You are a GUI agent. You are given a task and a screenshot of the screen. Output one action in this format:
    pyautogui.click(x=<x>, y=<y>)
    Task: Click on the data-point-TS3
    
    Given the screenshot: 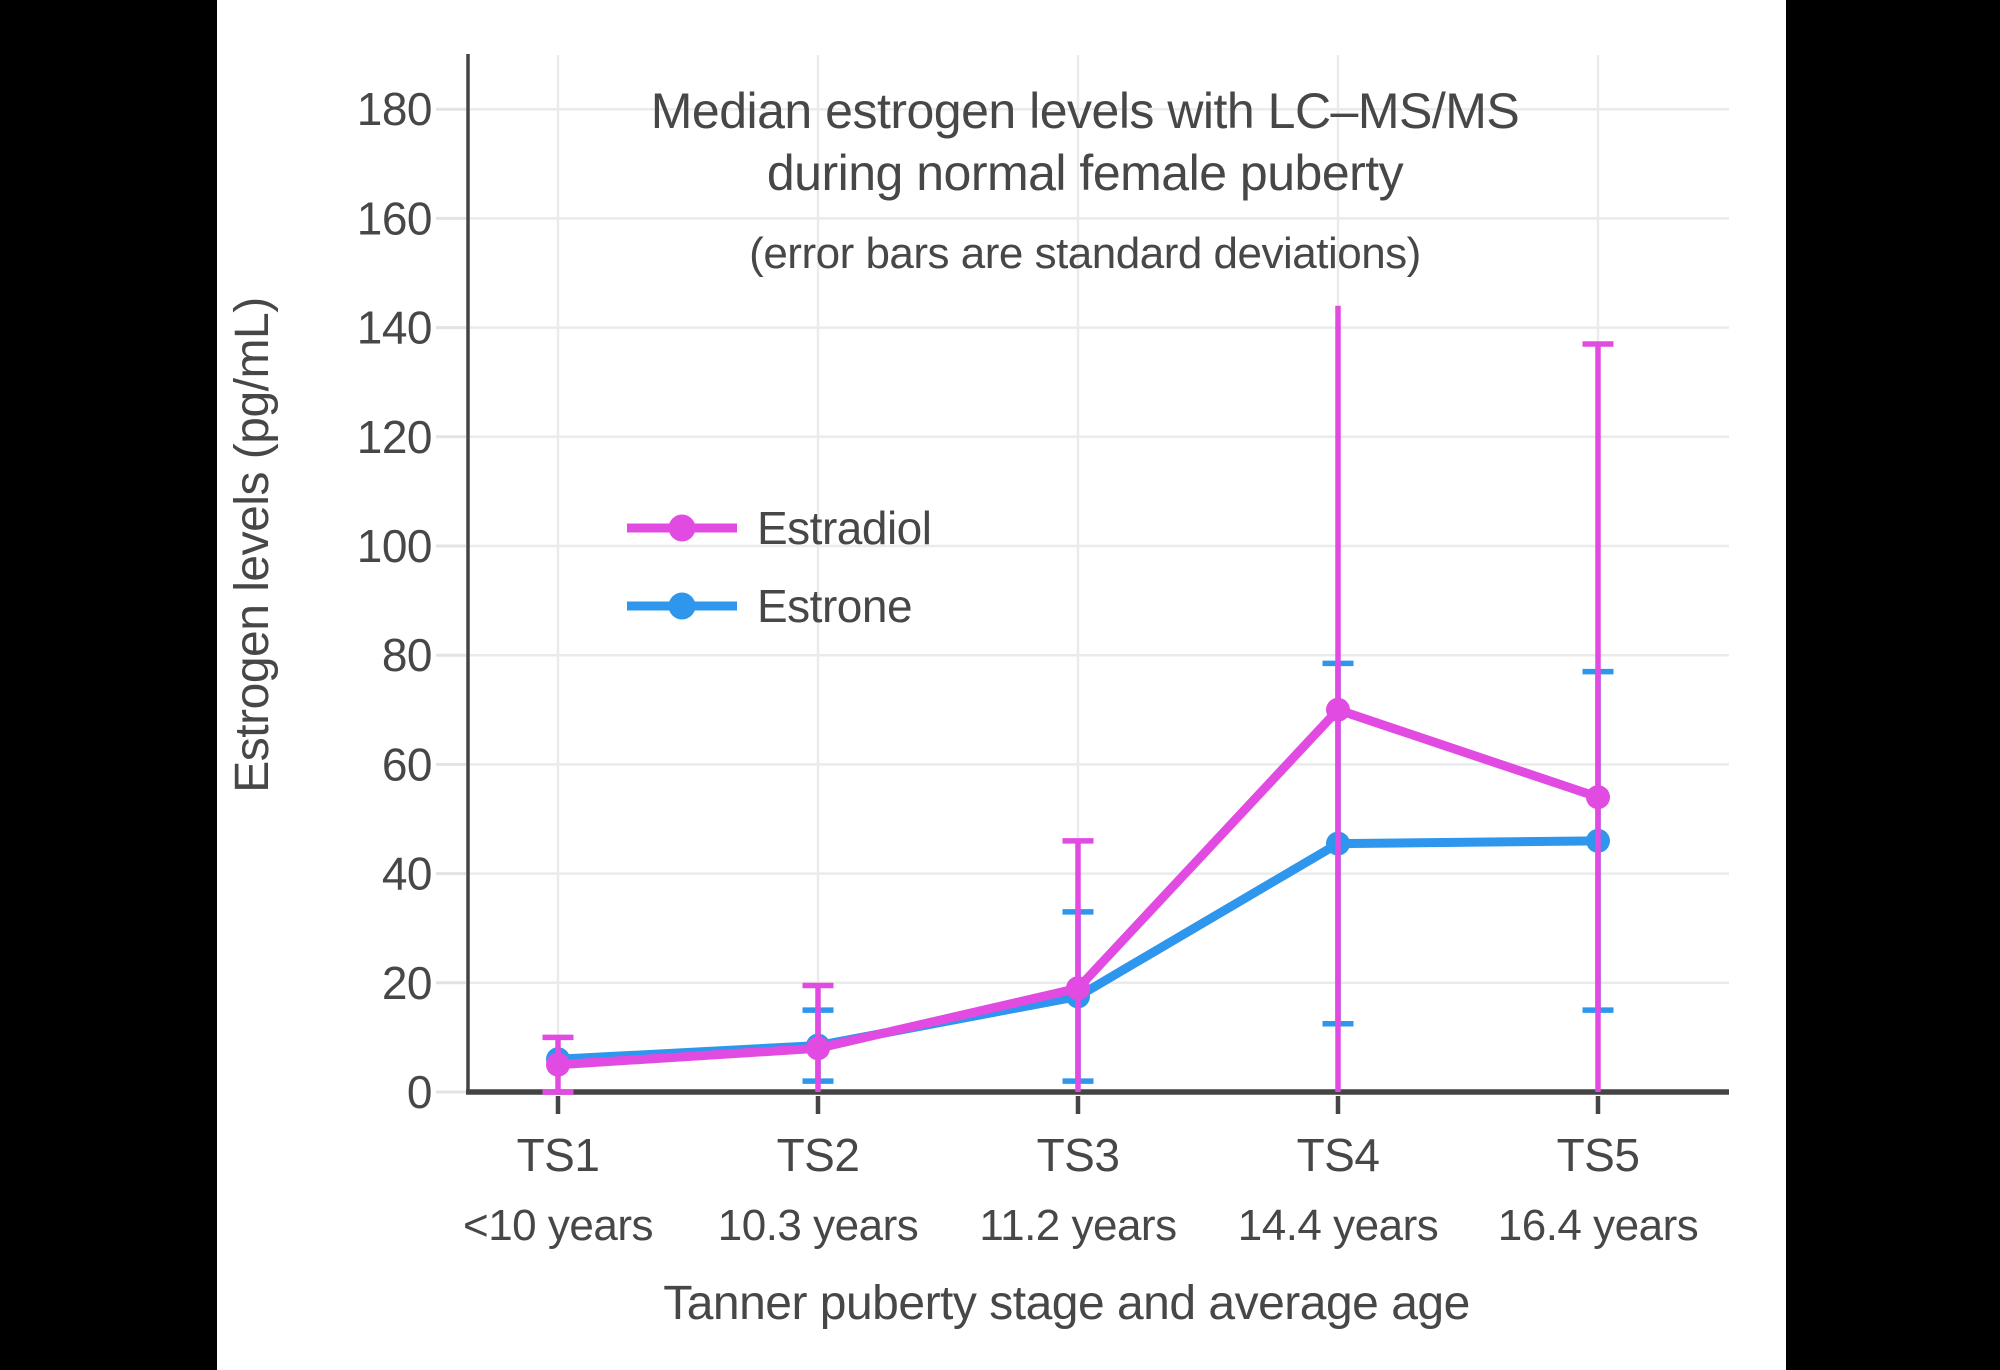 What is the action you would take?
    pyautogui.click(x=1078, y=988)
    